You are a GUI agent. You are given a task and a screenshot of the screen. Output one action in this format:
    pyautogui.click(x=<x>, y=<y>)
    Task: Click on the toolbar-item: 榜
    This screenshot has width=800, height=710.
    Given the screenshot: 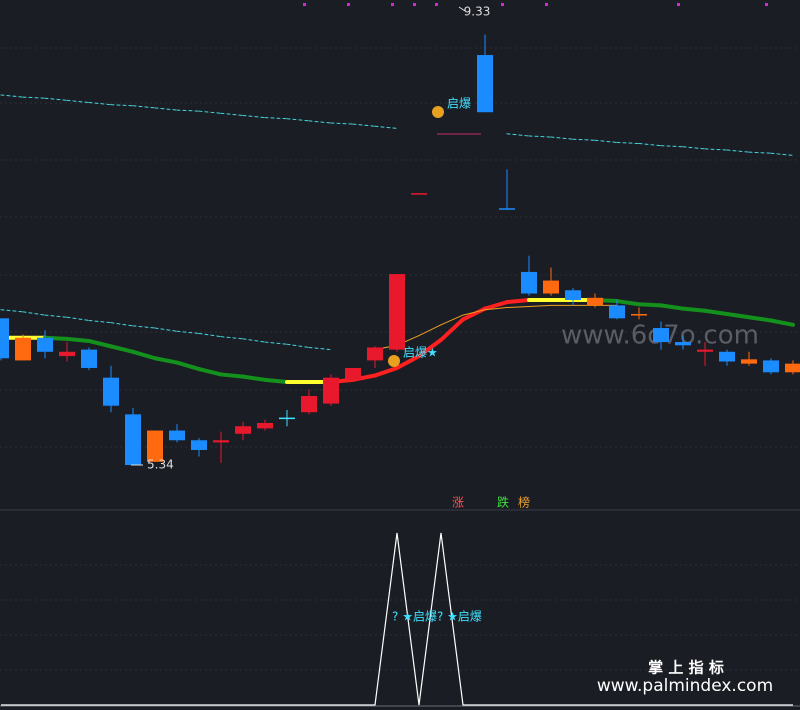 What is the action you would take?
    pyautogui.click(x=524, y=502)
    